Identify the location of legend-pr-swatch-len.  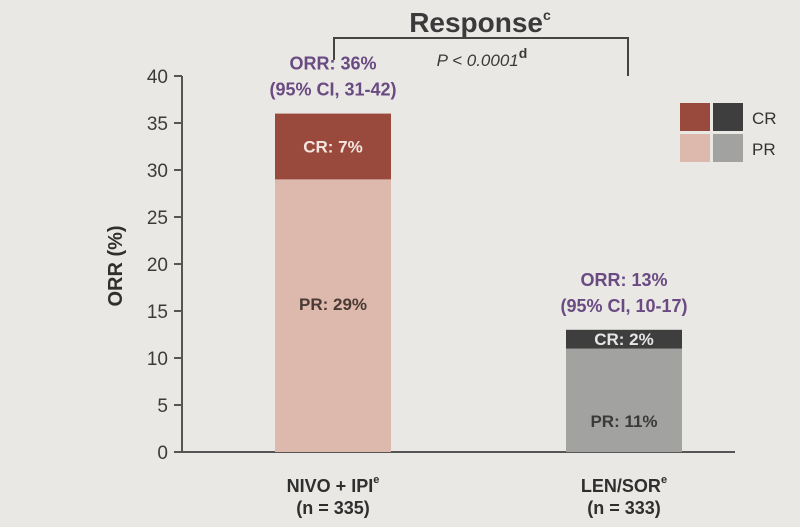
(728, 148).